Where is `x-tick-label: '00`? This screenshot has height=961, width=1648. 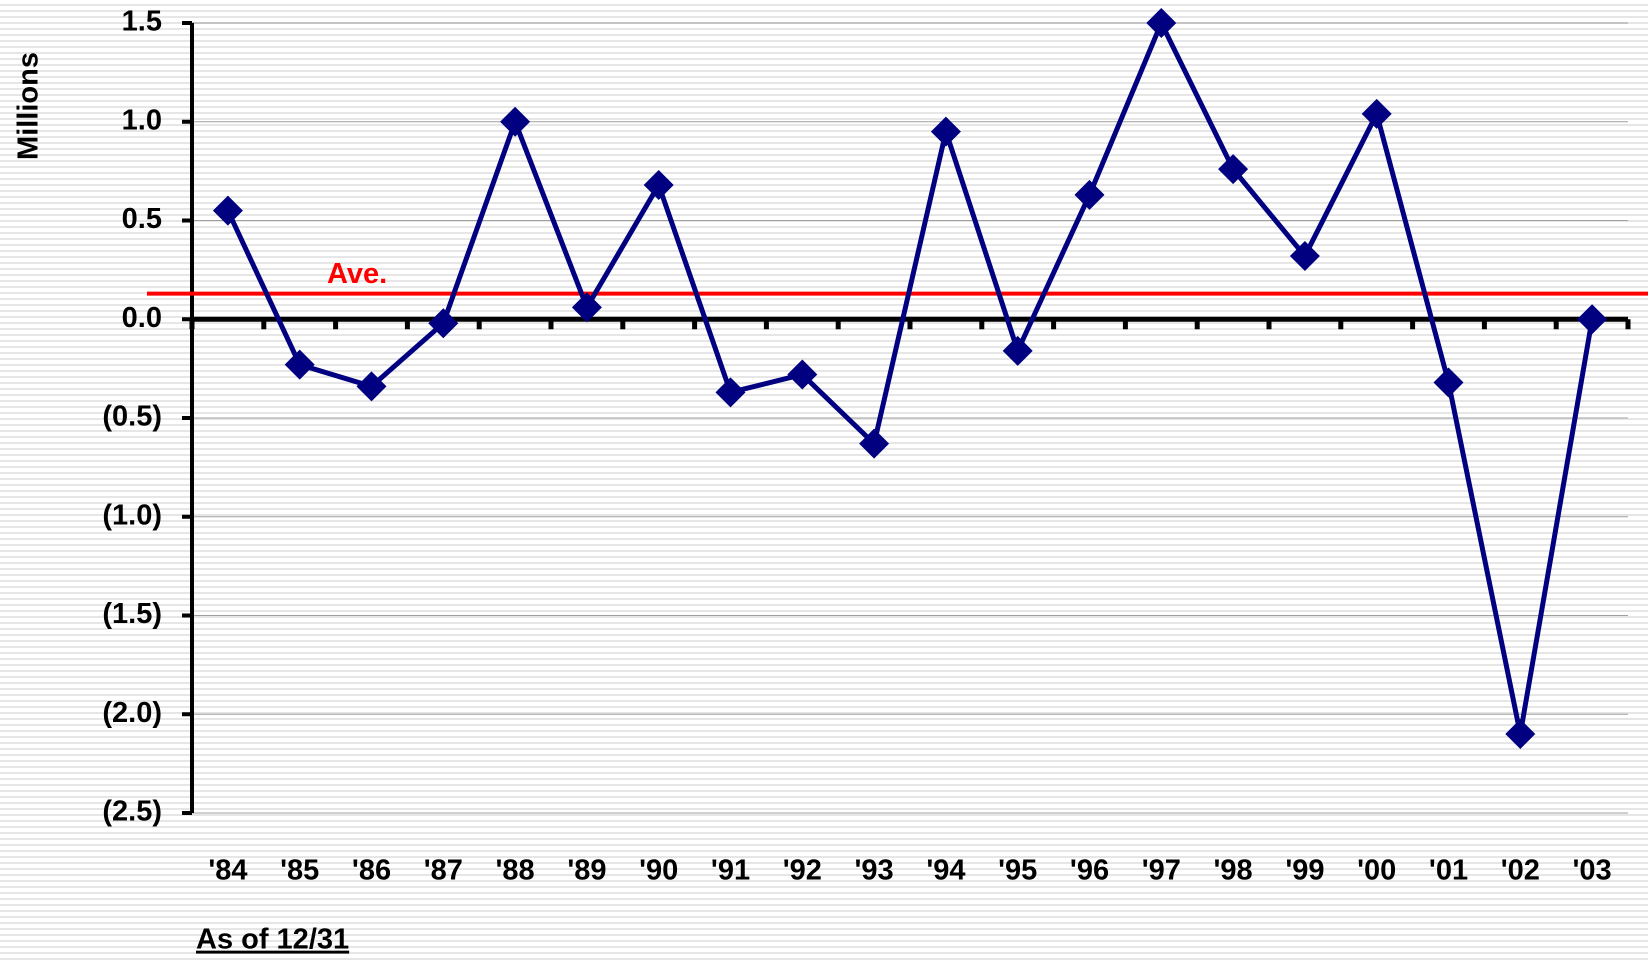 x-tick-label: '00 is located at coordinates (1376, 871).